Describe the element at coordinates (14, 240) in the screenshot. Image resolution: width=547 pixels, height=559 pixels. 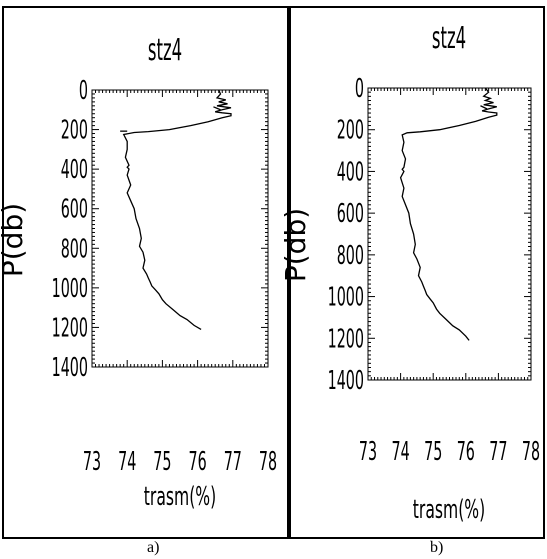
I see `y-axis-label-a: P(db)` at that location.